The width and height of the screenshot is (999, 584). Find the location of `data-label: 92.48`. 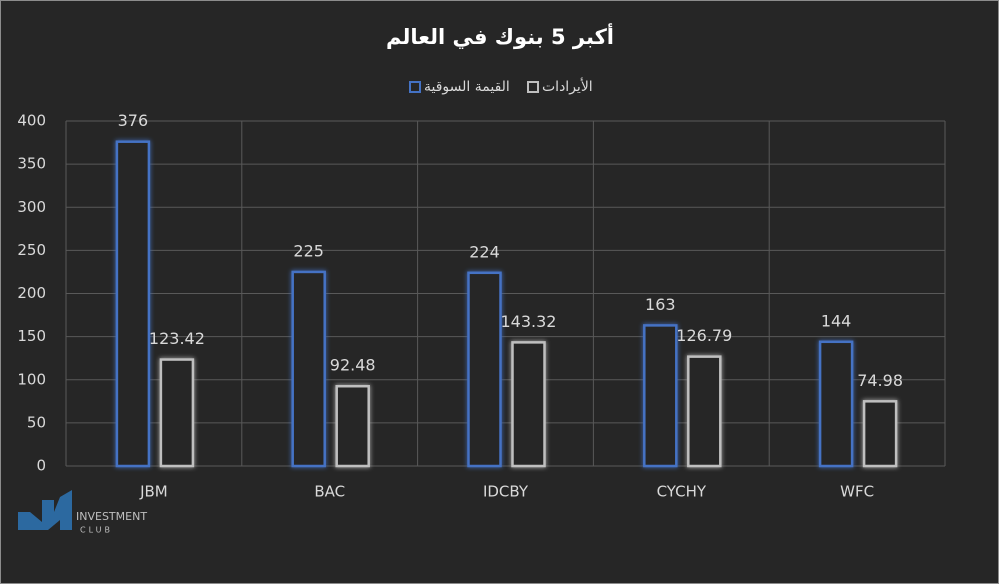

data-label: 92.48 is located at coordinates (353, 365).